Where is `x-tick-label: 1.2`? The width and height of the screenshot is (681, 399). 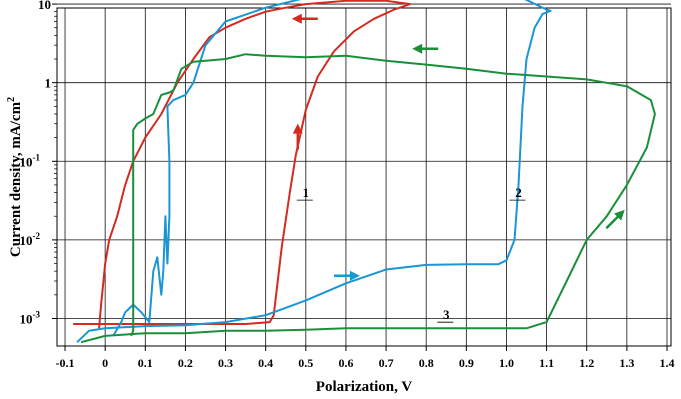 x-tick-label: 1.2 is located at coordinates (586, 363).